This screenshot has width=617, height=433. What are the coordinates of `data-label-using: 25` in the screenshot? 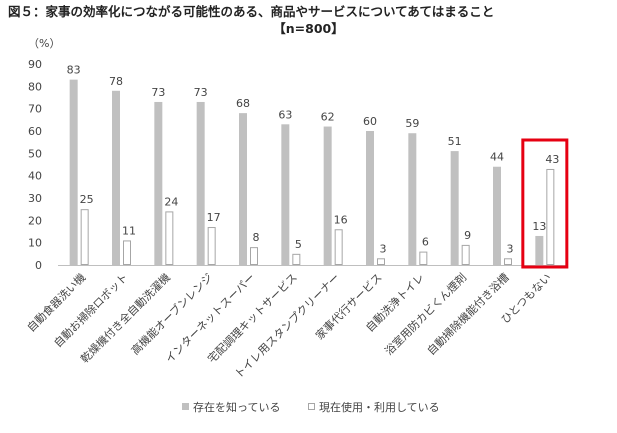 It's located at (87, 199).